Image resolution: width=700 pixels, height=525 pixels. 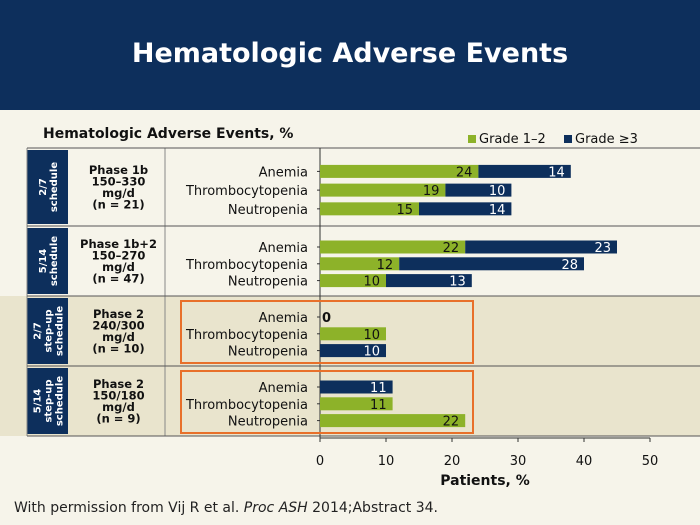 What do you see at coordinates (118, 244) in the screenshot?
I see `phase-label-line: Phase 1b+2` at bounding box center [118, 244].